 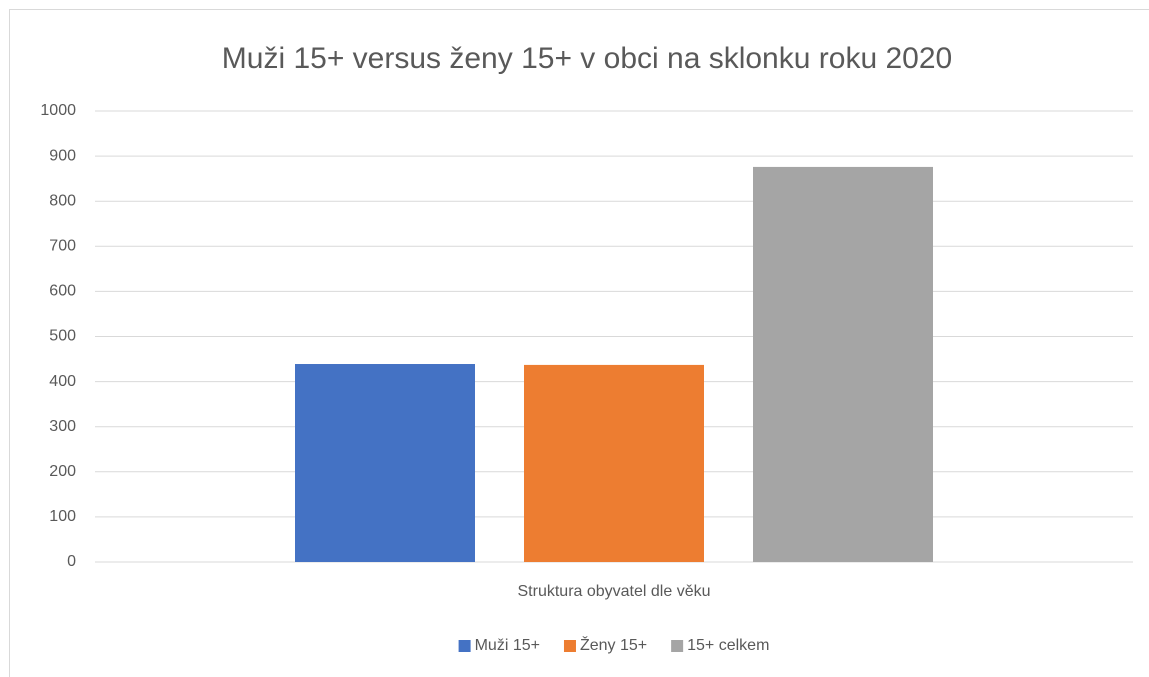 I want to click on y-tick-label: 900, so click(x=62, y=155).